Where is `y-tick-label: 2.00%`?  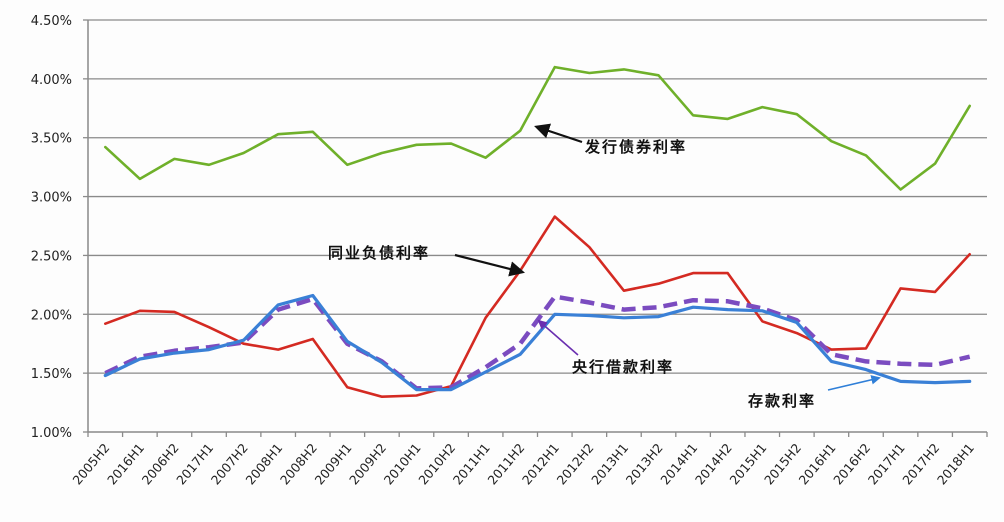
y-tick-label: 2.00% is located at coordinates (51, 315).